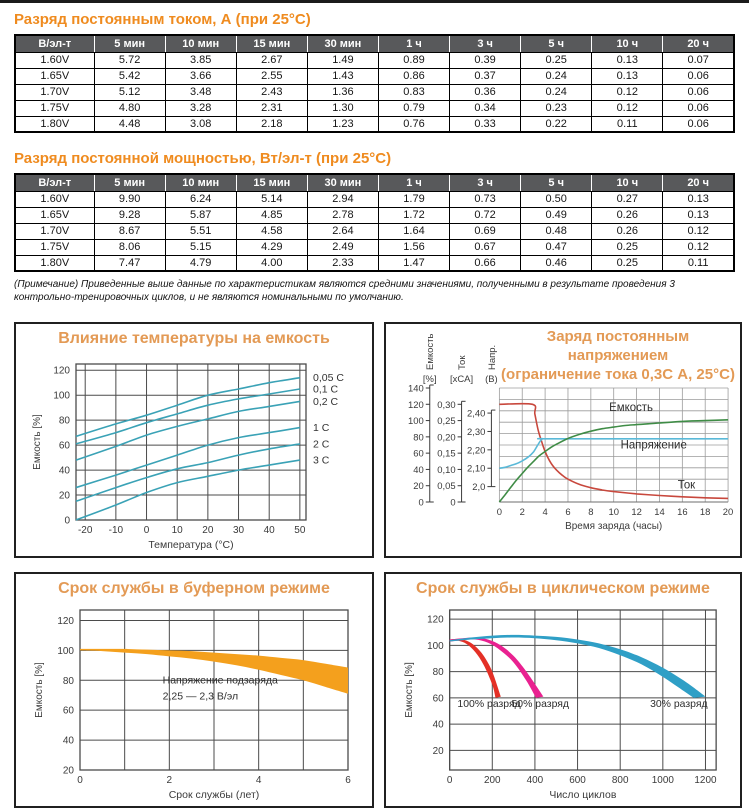 This screenshot has width=749, height=809. I want to click on table-cell: 0.24, so click(556, 92).